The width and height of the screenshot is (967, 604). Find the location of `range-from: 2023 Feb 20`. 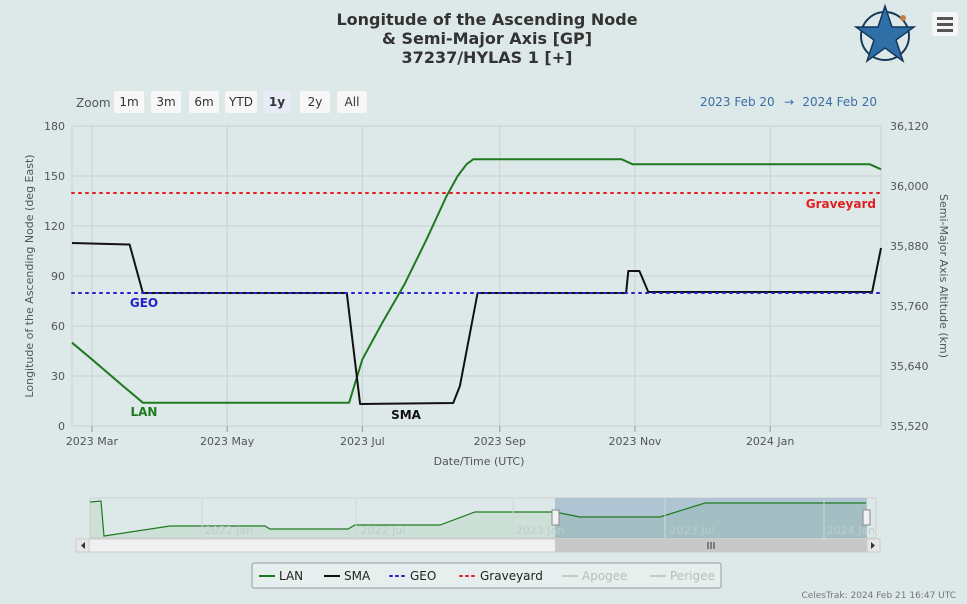

range-from: 2023 Feb 20 is located at coordinates (737, 102).